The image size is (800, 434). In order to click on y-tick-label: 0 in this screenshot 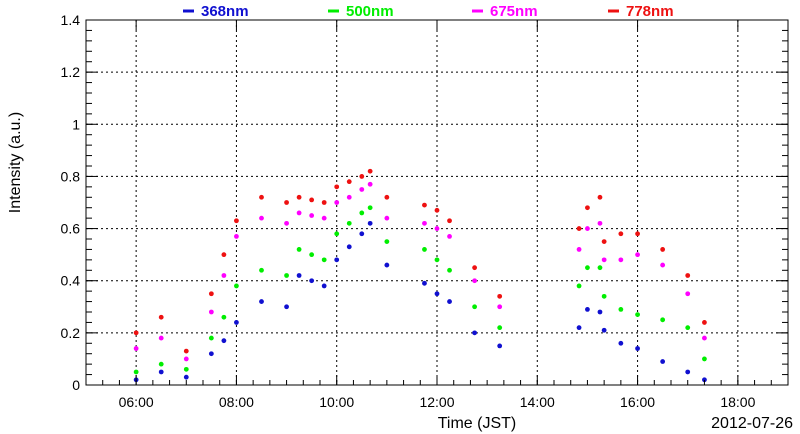, I will do `click(76, 385)`.